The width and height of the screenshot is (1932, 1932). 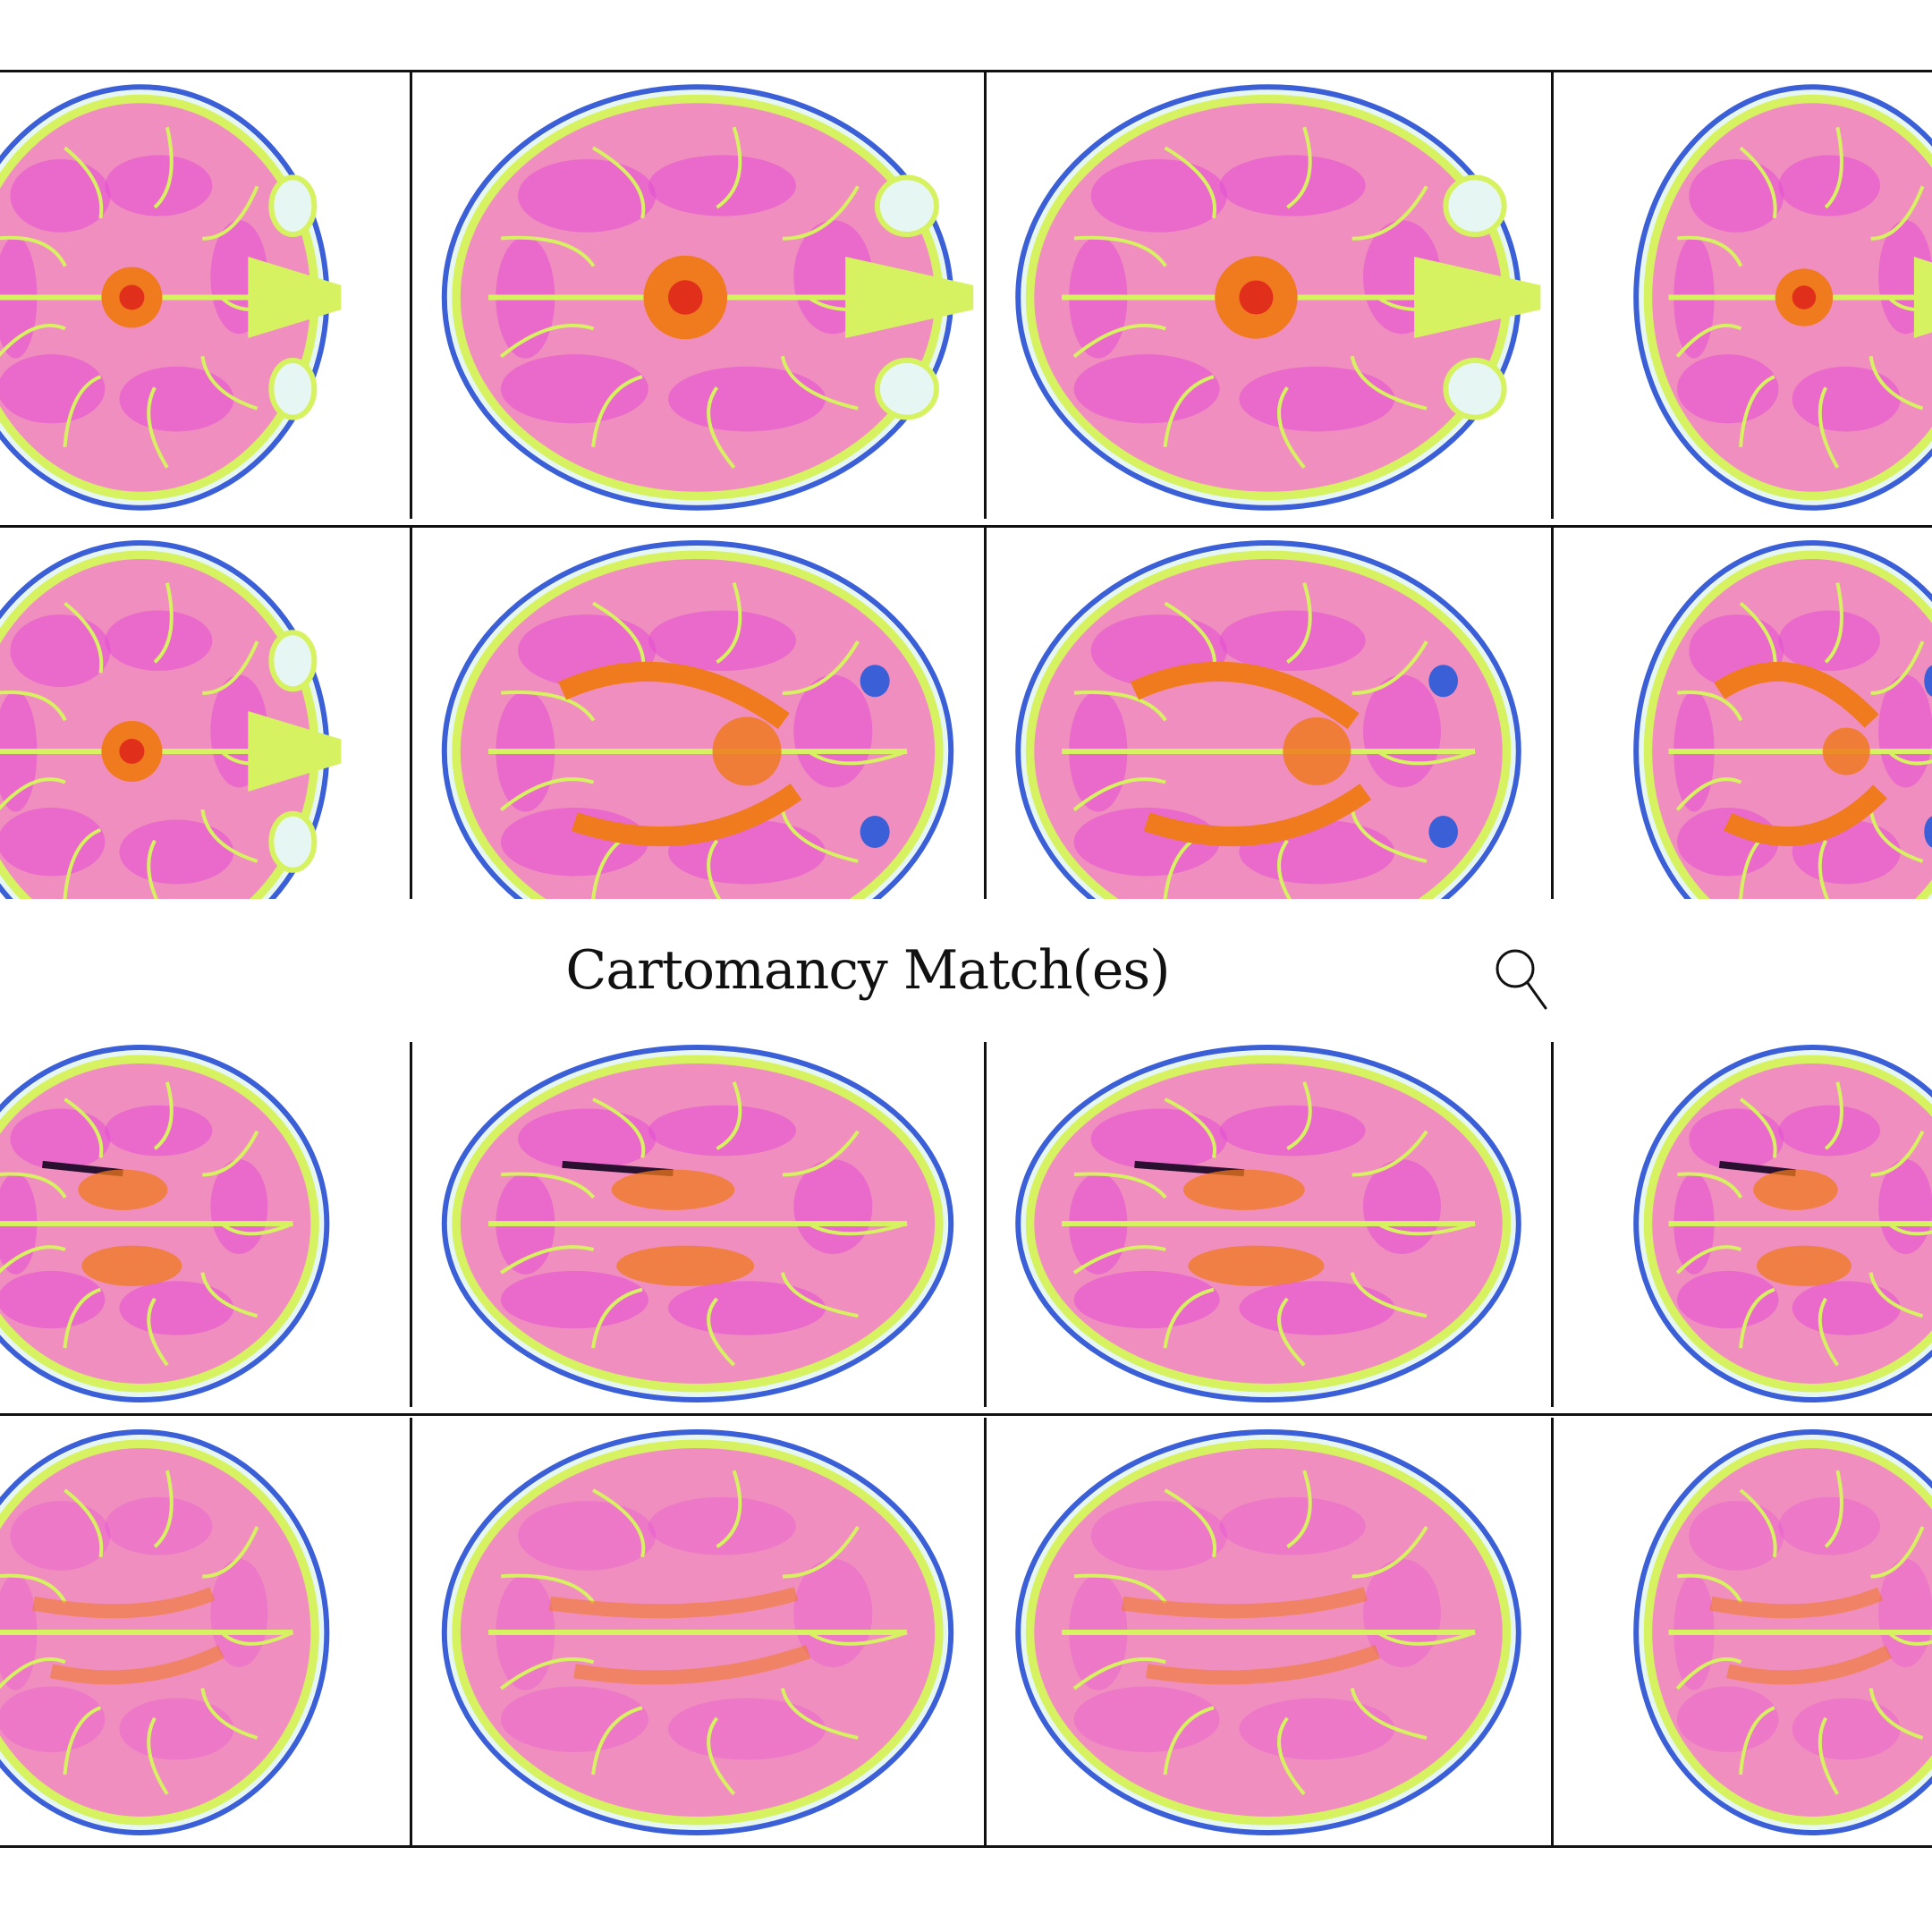 I want to click on page-title: Cartomancy Match(es), so click(x=867, y=970).